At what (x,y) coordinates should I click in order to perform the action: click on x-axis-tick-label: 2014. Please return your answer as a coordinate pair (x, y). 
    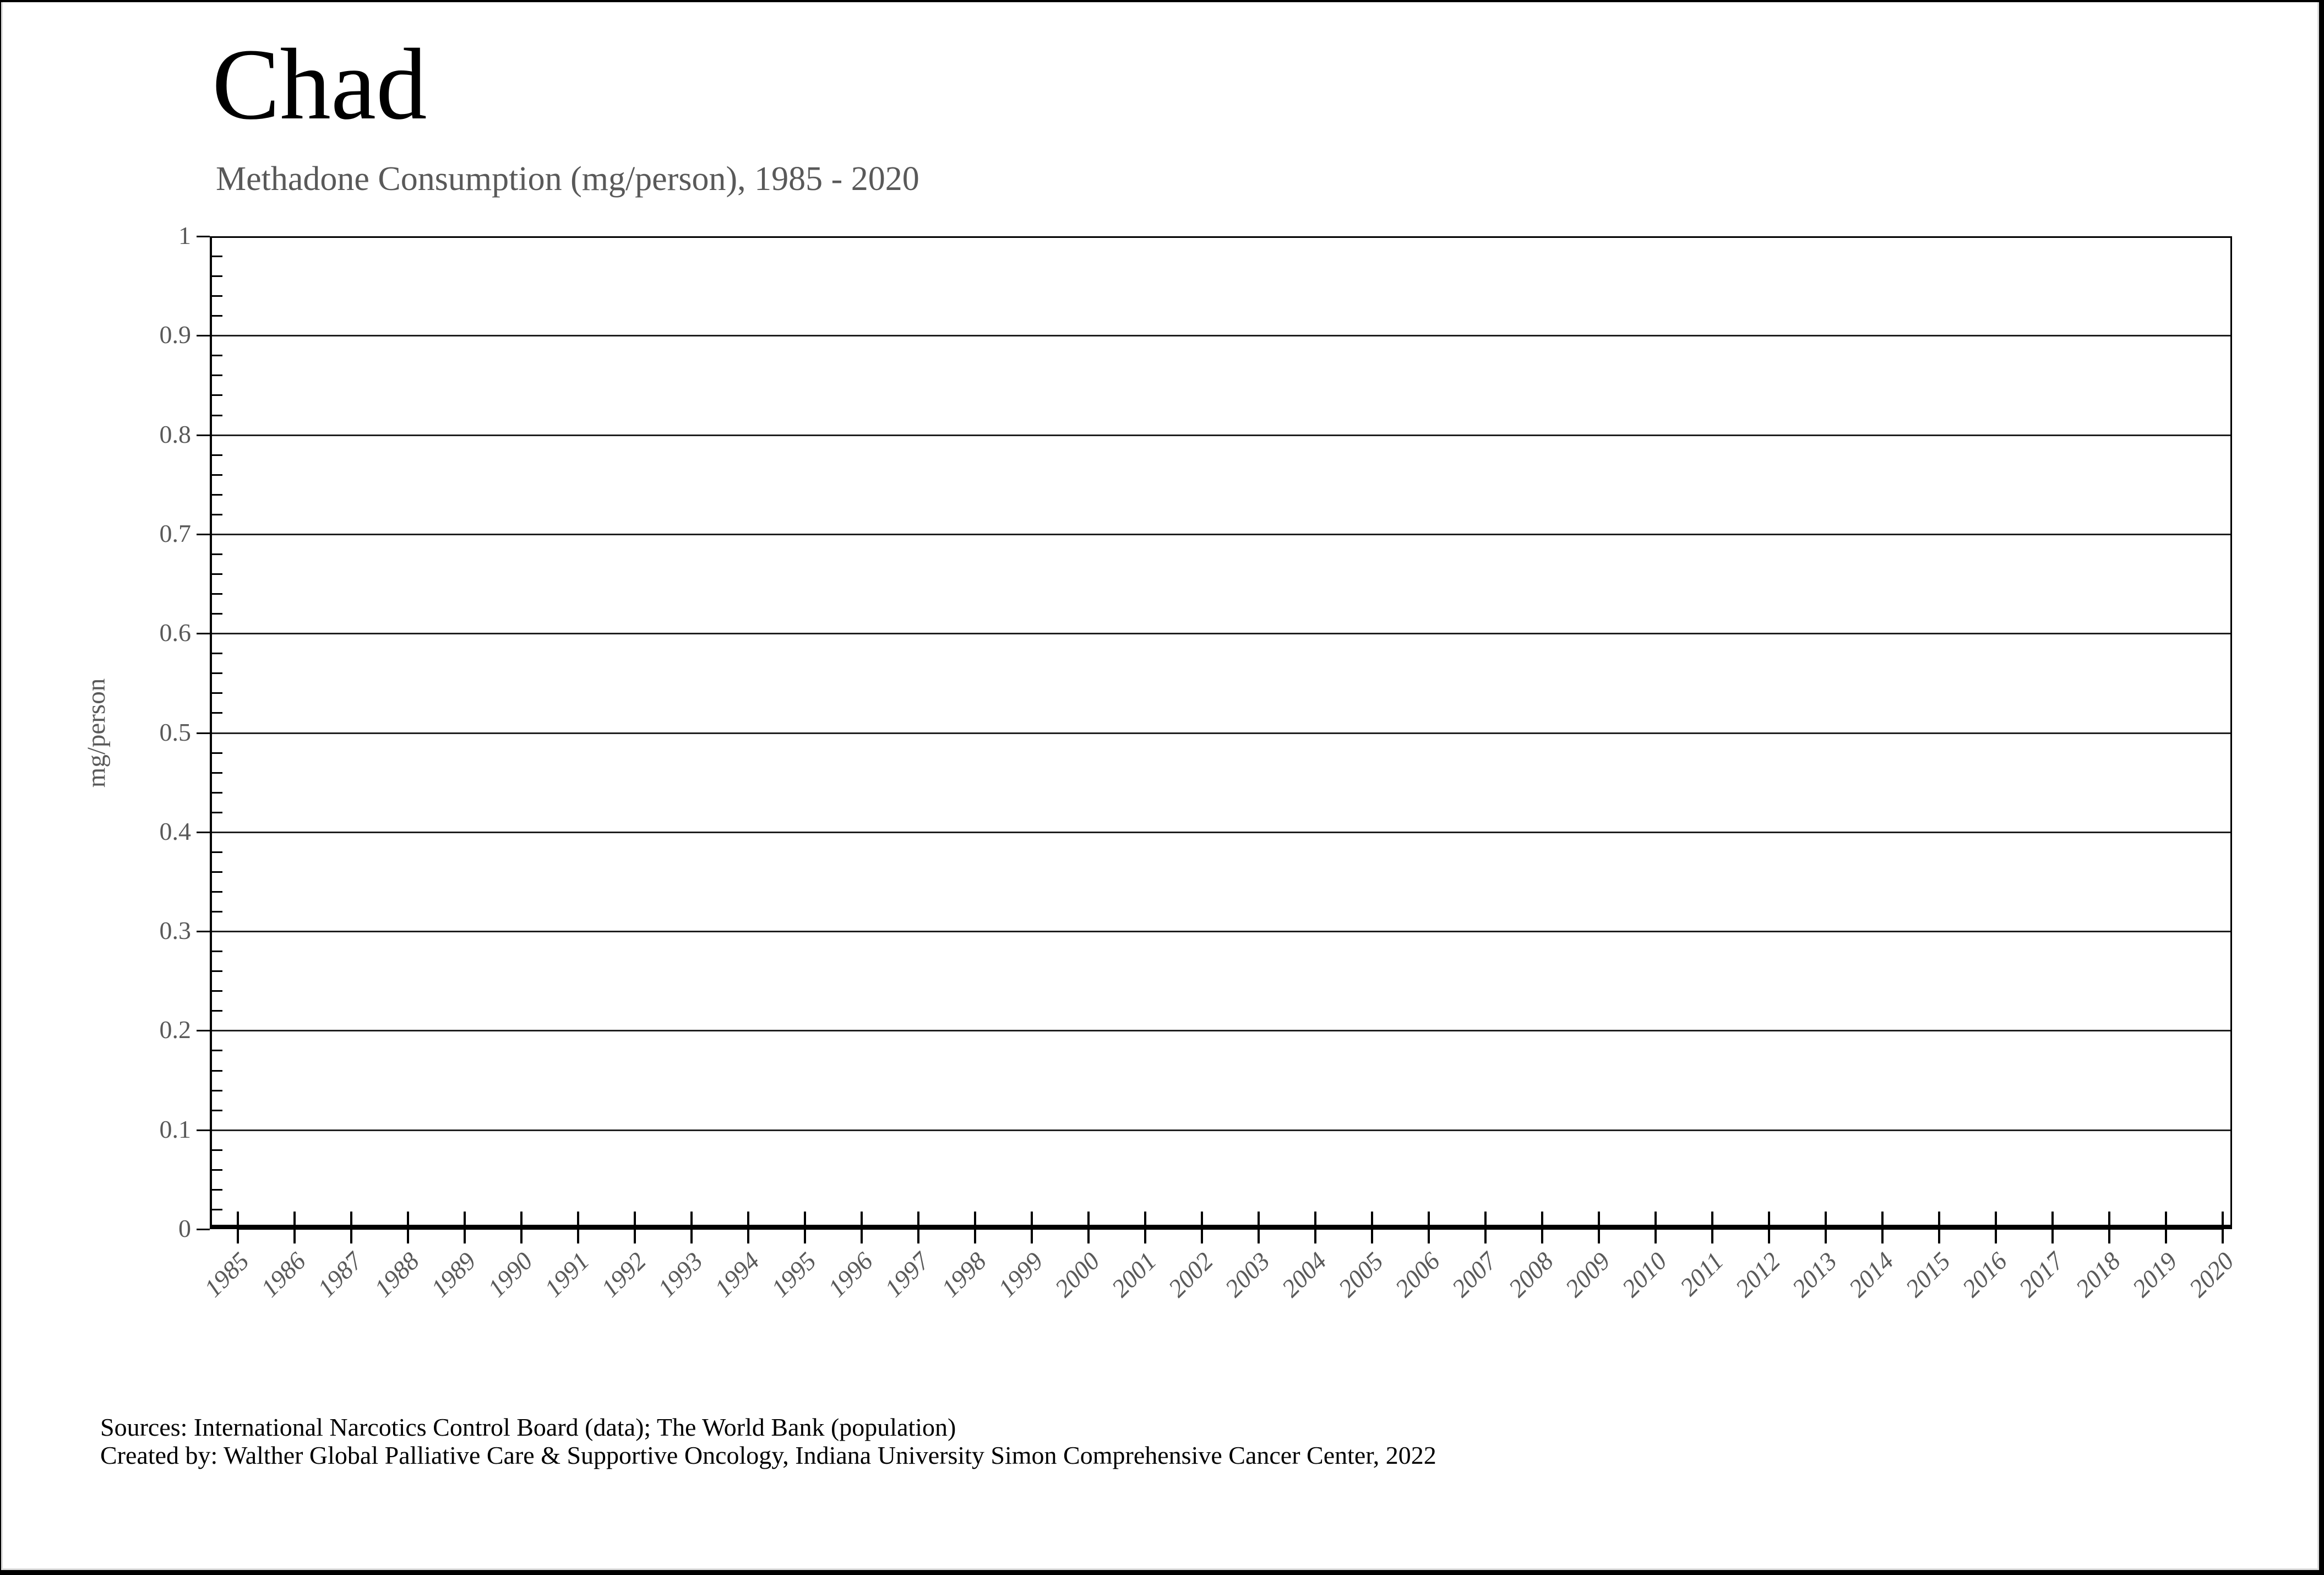
    Looking at the image, I should click on (1871, 1274).